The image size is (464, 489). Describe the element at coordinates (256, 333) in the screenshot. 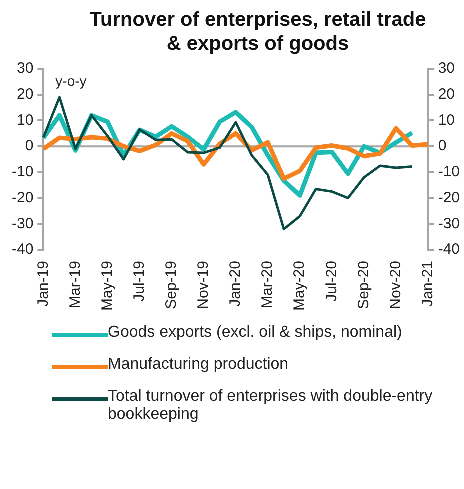

I see `legend-label: Goods exports (excl. oil & ships, nominal)` at that location.